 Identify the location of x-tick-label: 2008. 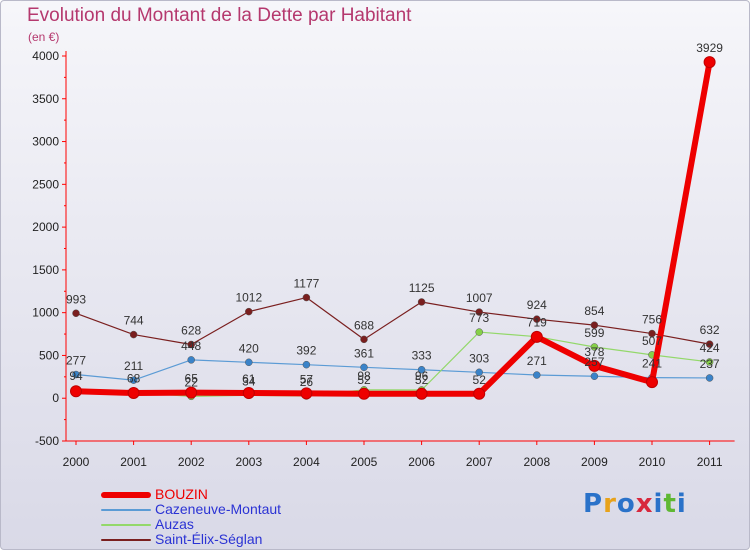
(536, 462).